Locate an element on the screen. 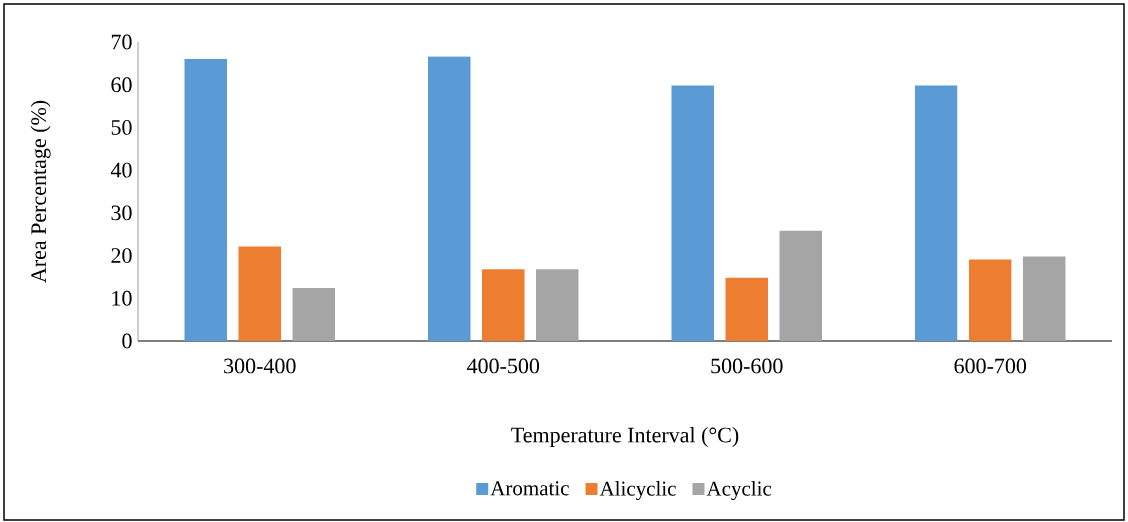  y-tick-label: 20 is located at coordinates (121, 255).